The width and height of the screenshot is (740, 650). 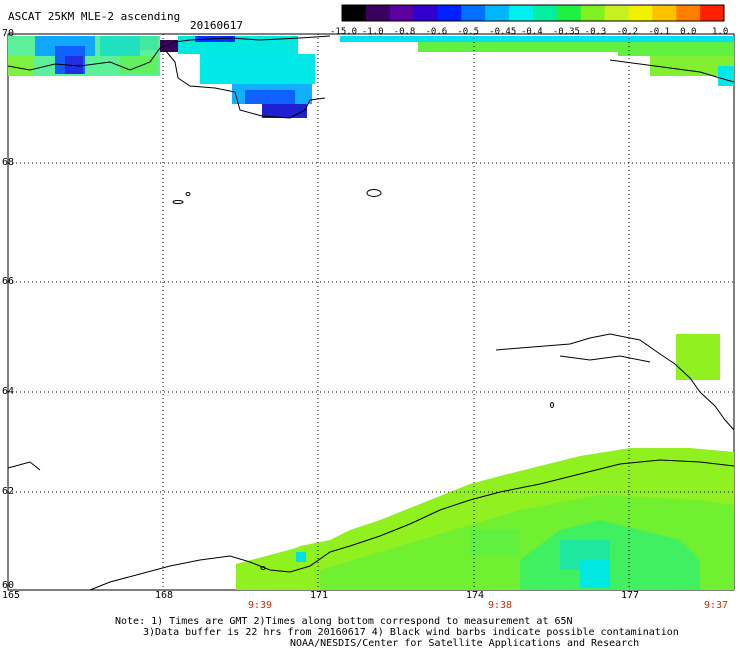 What do you see at coordinates (659, 32) in the screenshot?
I see `colorbar-label: -0.1` at bounding box center [659, 32].